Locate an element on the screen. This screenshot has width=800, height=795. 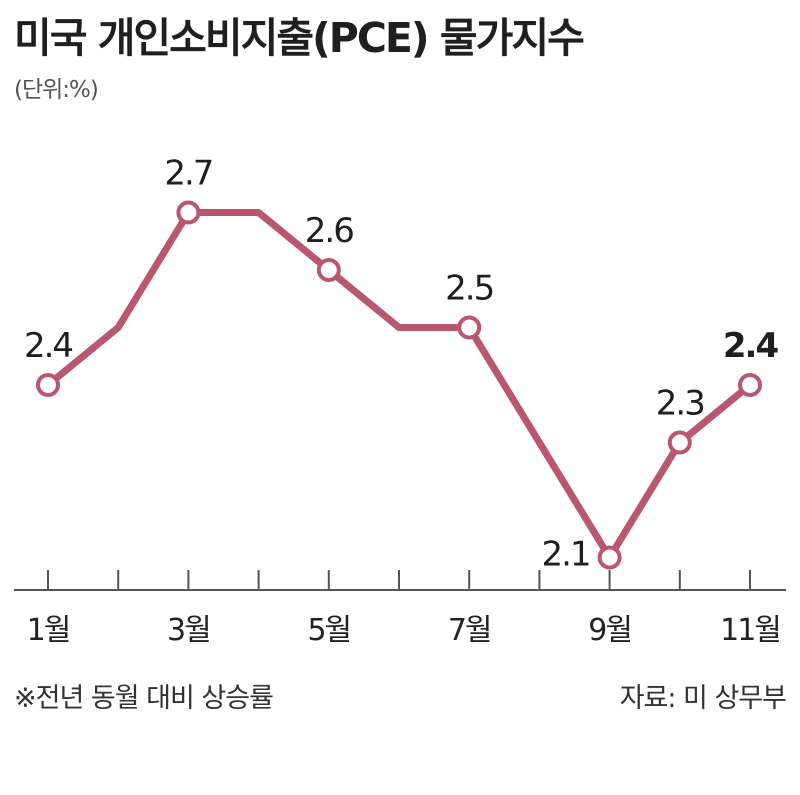
data-label: 2.1 is located at coordinates (566, 555).